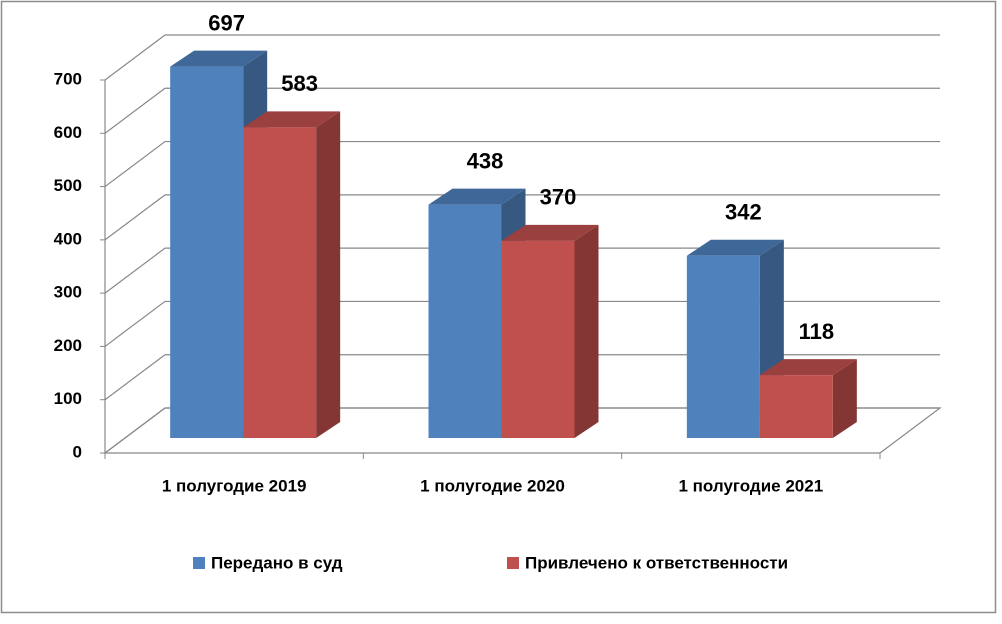 The width and height of the screenshot is (1002, 624). What do you see at coordinates (817, 331) in the screenshot?
I see `value-label: 118` at bounding box center [817, 331].